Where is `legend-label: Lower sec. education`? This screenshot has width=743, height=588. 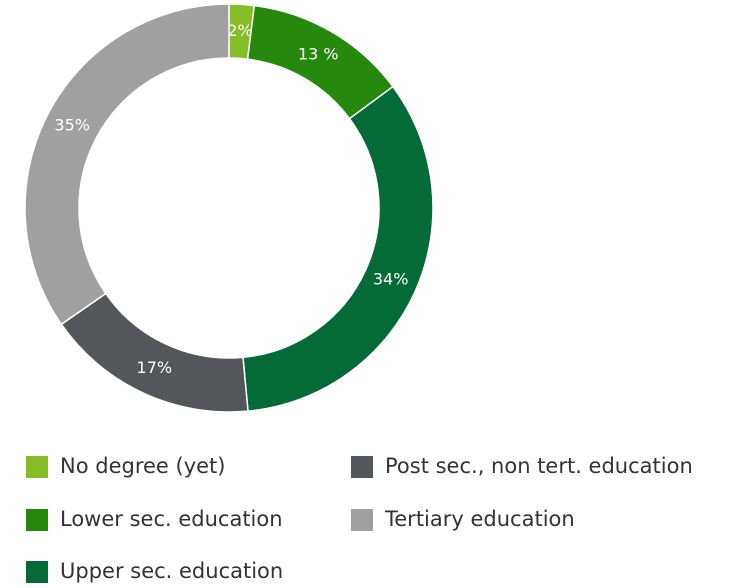 legend-label: Lower sec. education is located at coordinates (171, 519).